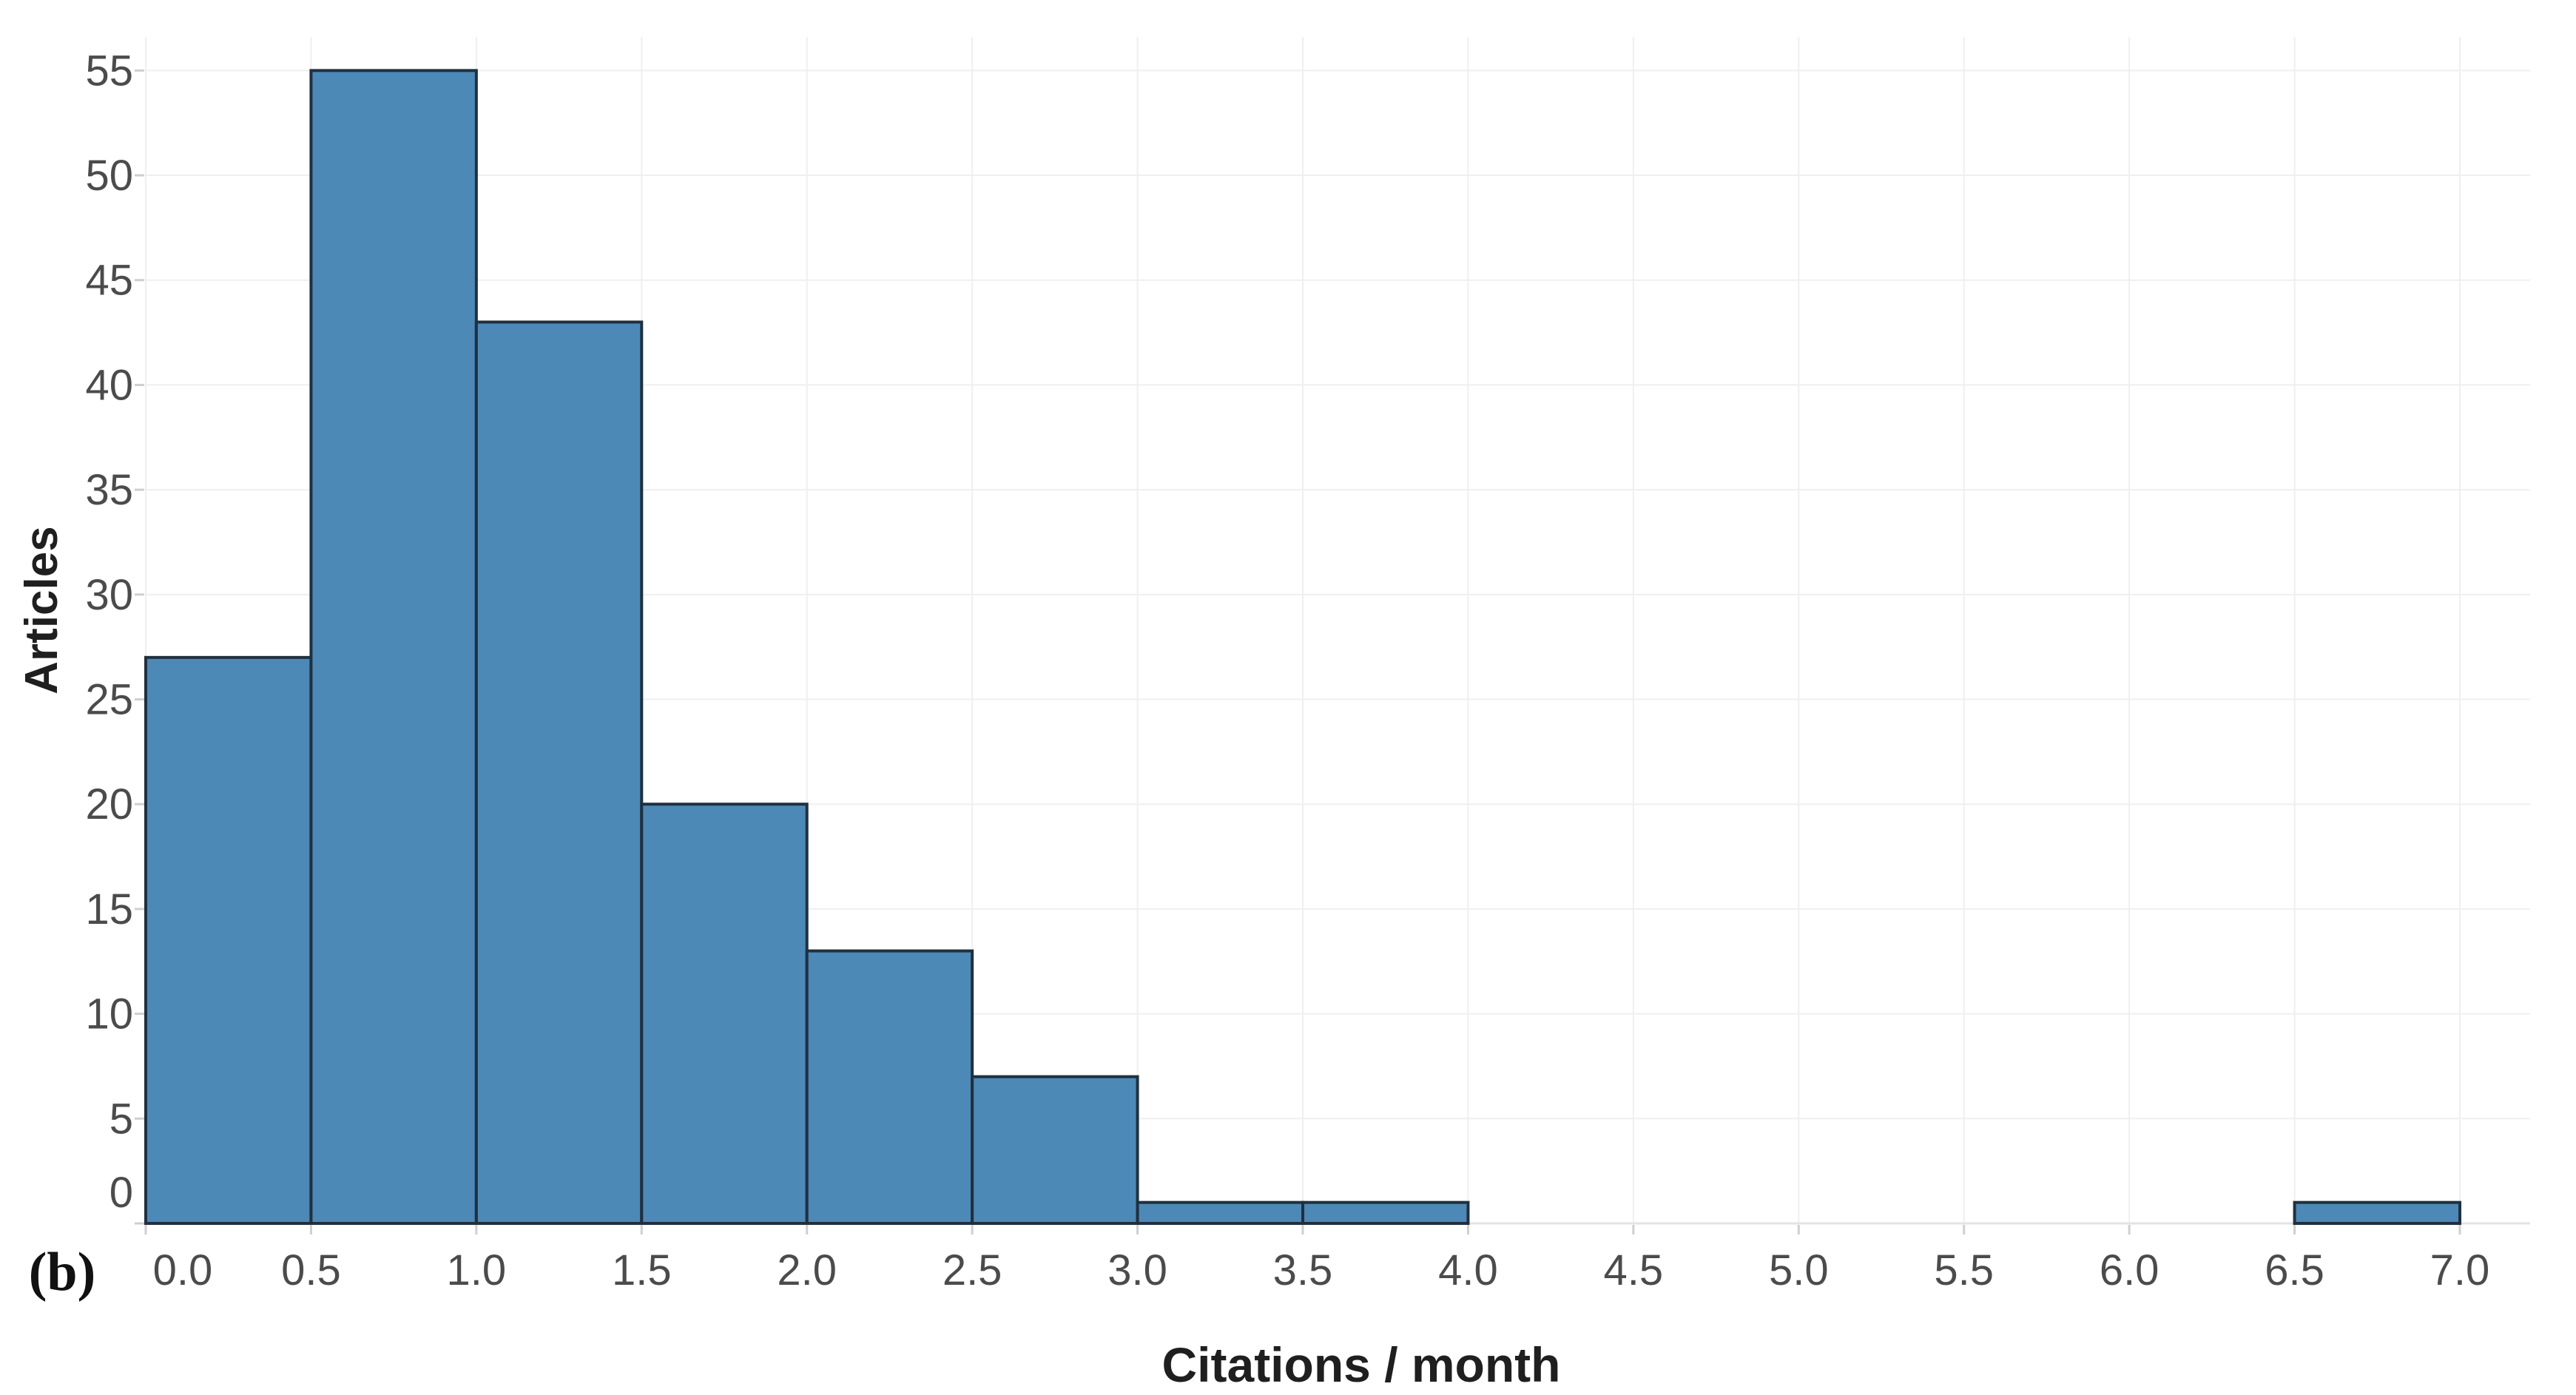 The image size is (2576, 1395). I want to click on x-tick-label: 1.5, so click(642, 1270).